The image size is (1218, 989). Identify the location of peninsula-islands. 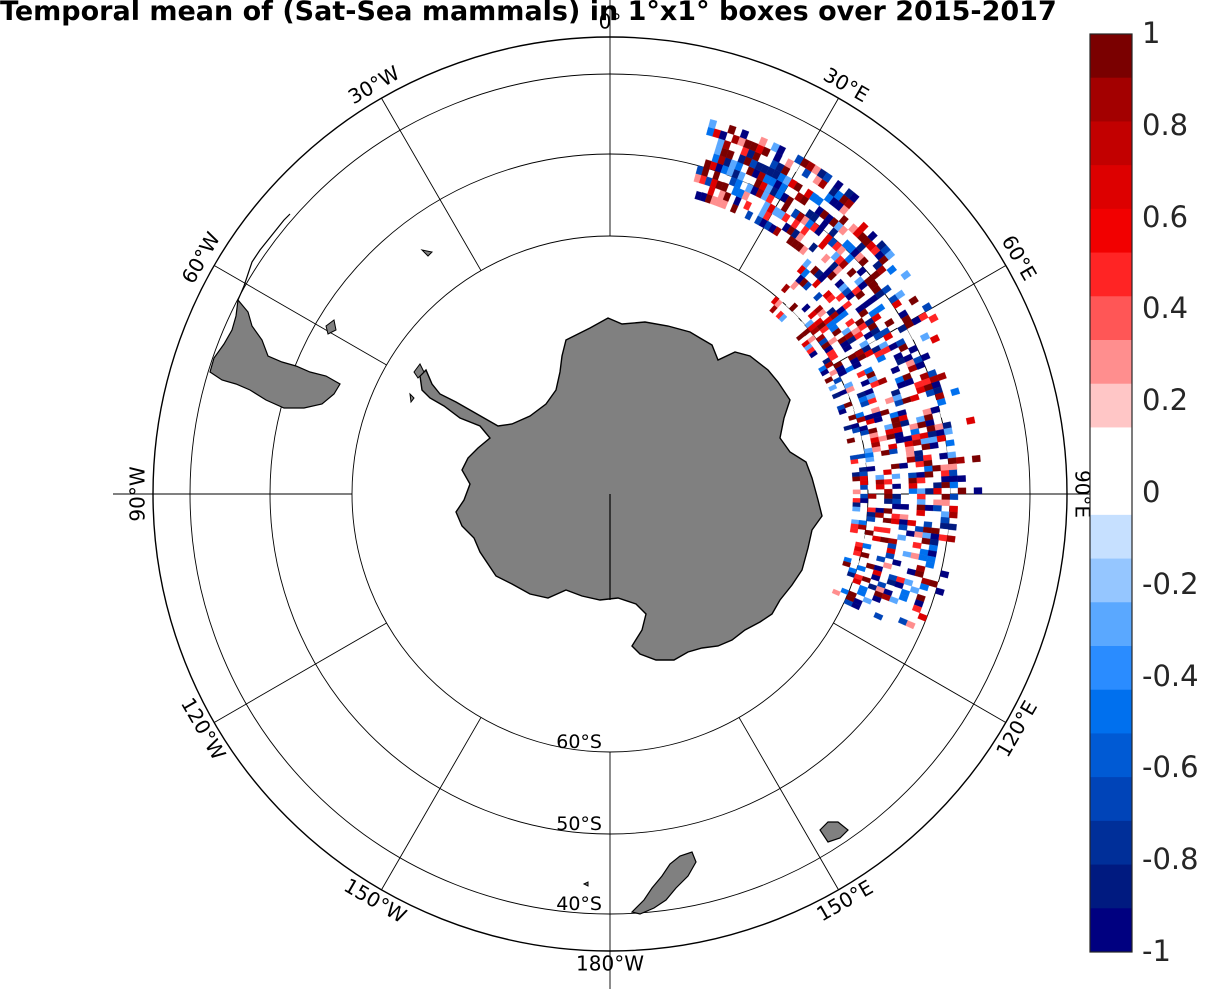
(421, 326).